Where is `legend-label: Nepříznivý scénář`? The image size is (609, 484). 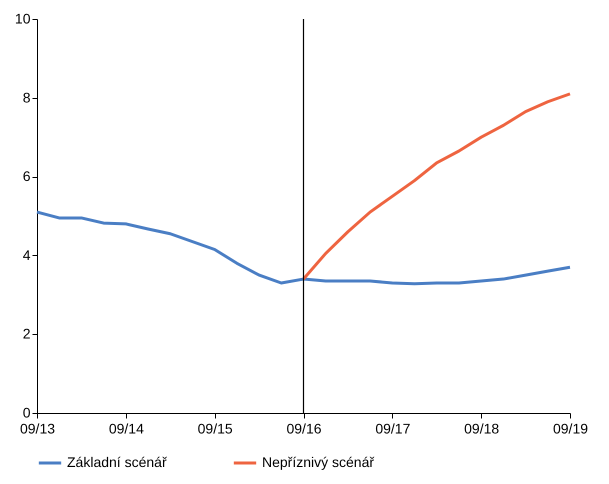 legend-label: Nepříznivý scénář is located at coordinates (318, 462).